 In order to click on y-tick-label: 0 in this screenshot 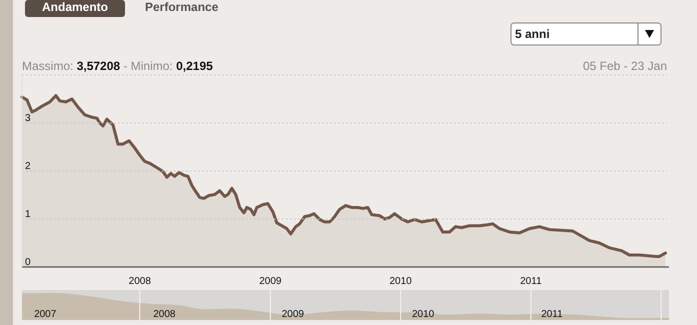, I will do `click(28, 262)`.